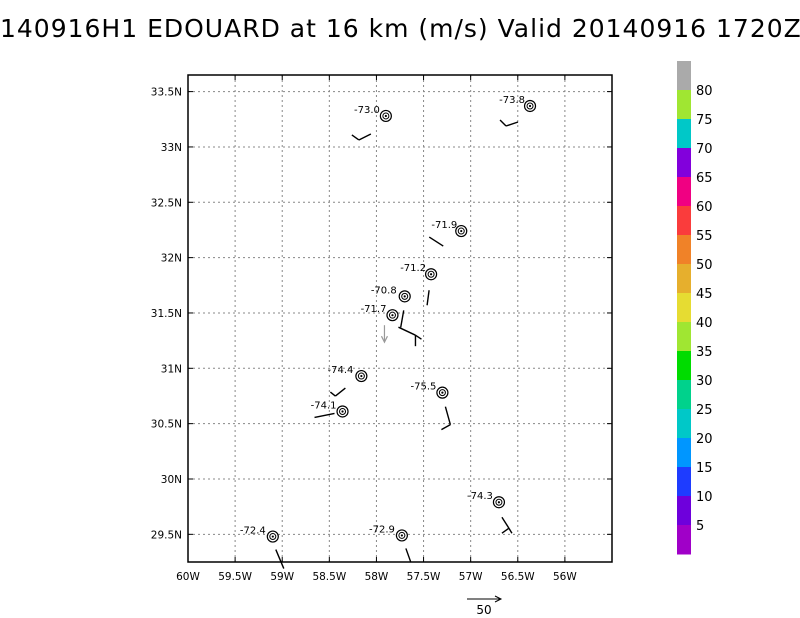 Image resolution: width=800 pixels, height=618 pixels. What do you see at coordinates (704, 410) in the screenshot?
I see `colorbar-label: 25` at bounding box center [704, 410].